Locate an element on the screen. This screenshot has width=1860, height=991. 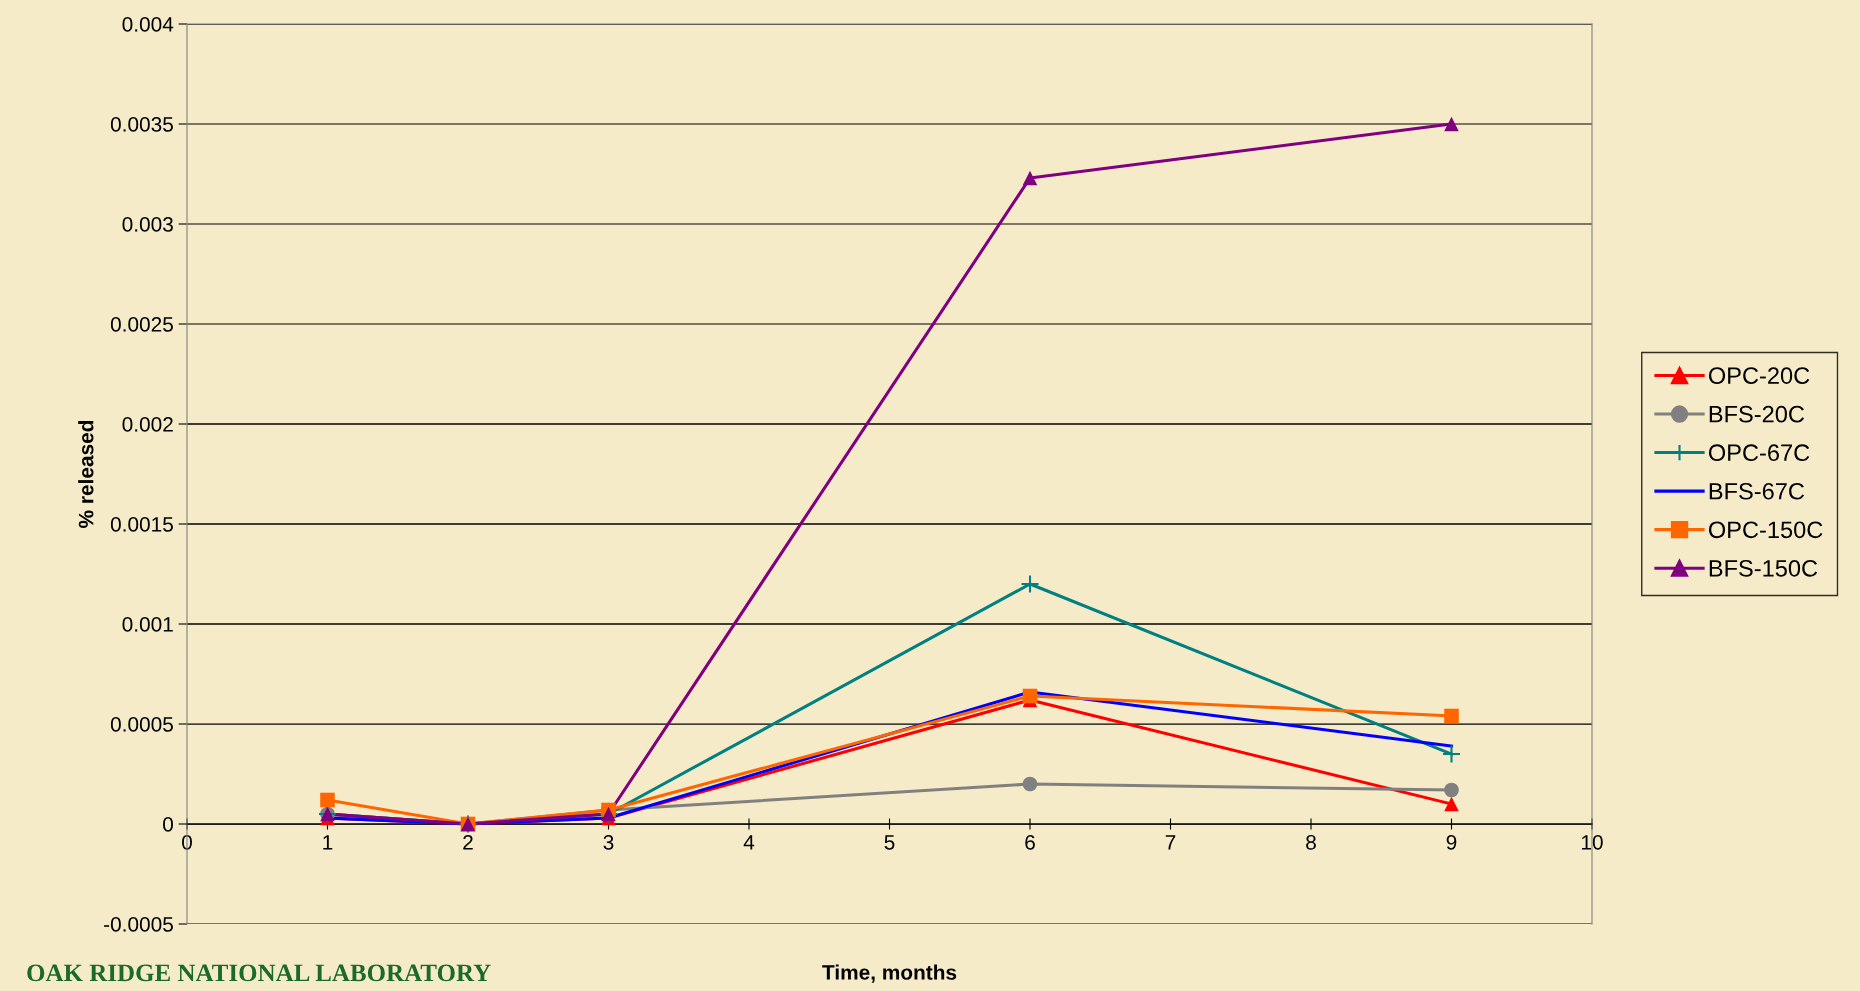
x-tick-label: 9 is located at coordinates (1451, 842).